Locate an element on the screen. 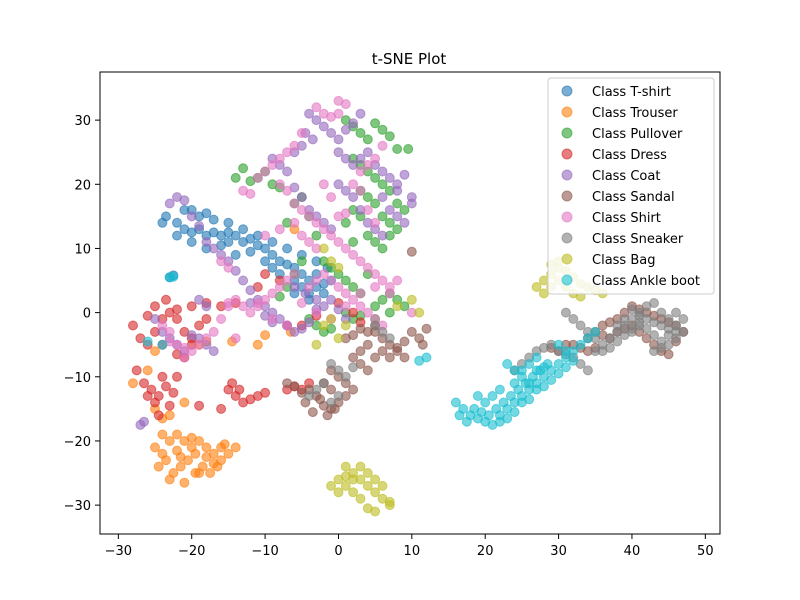  y-tick-label: −20 is located at coordinates (77, 442).